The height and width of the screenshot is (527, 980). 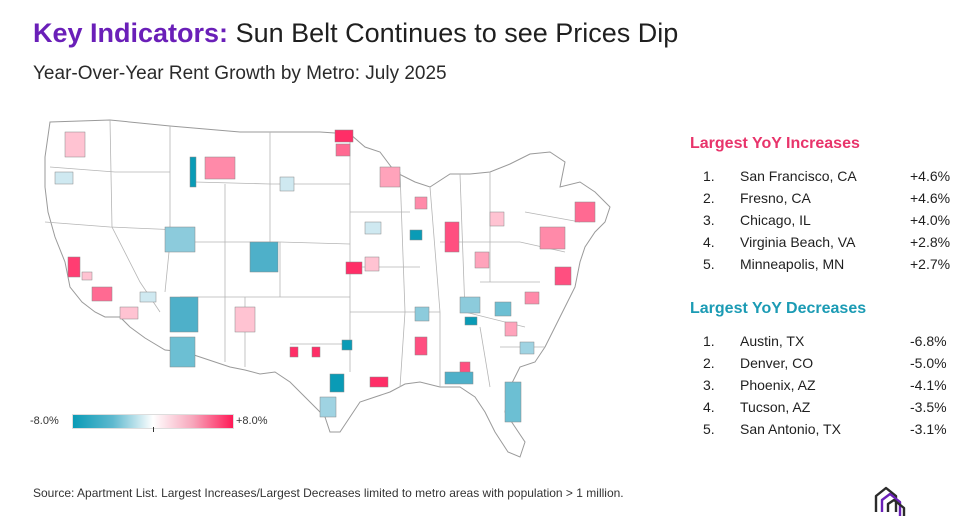 I want to click on list-item: 5. Minneapolis, MN +2.7%, so click(x=825, y=264).